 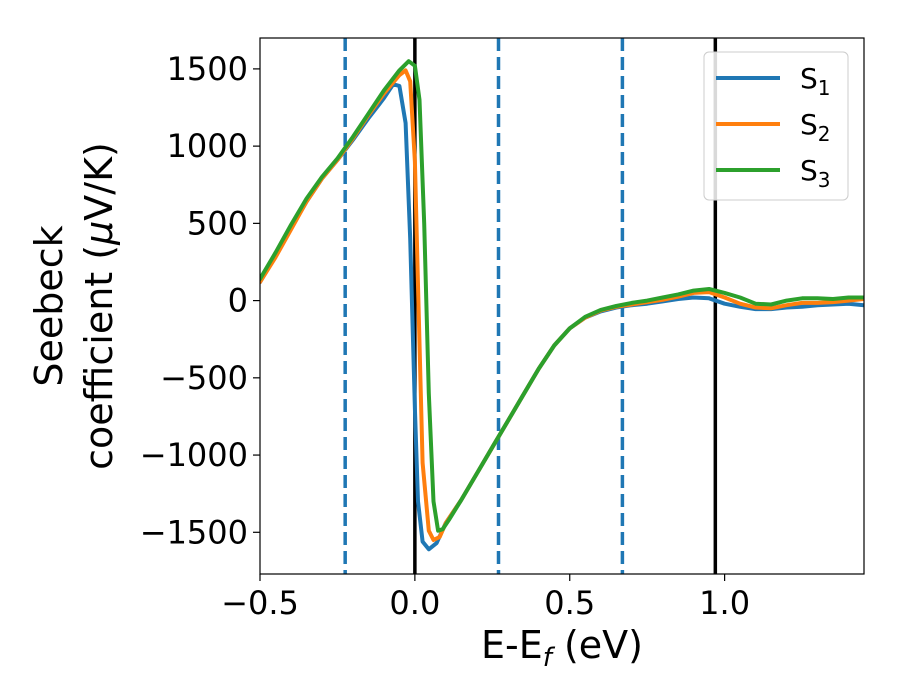 What do you see at coordinates (217, 223) in the screenshot?
I see `y-tick-label: 500` at bounding box center [217, 223].